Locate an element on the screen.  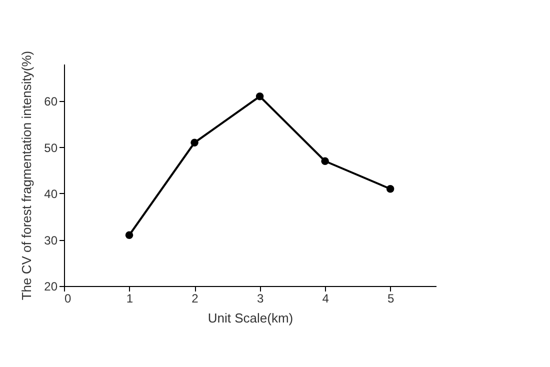
y-tick-label: 50 is located at coordinates (51, 147).